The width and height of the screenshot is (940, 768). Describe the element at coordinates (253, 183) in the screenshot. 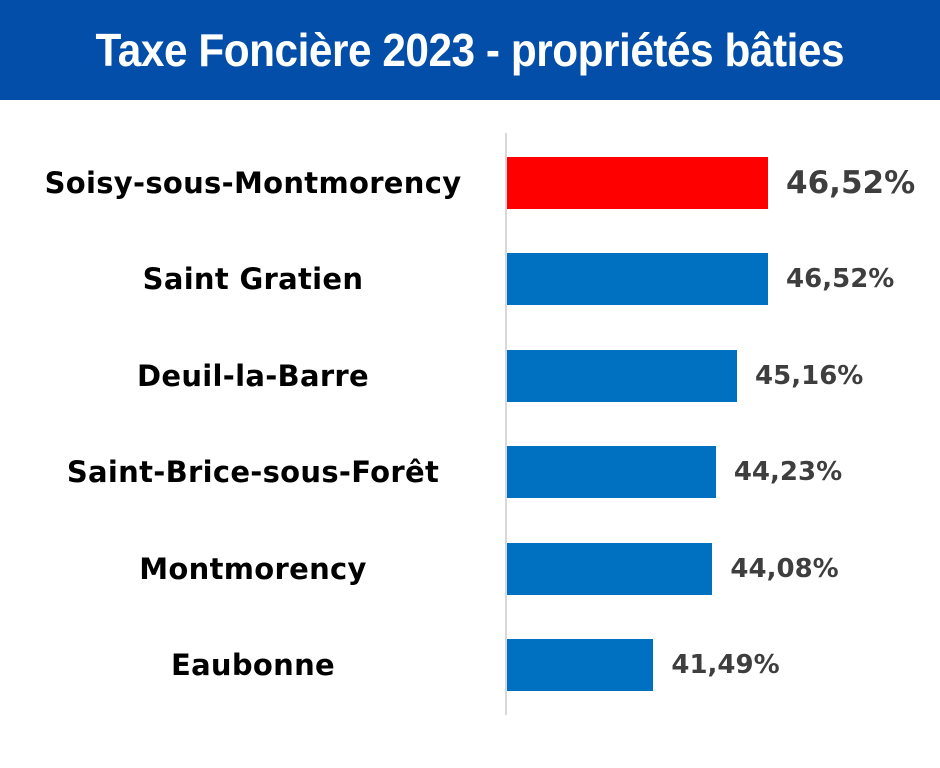

I see `category-label: Soisy-sous-Montmorency` at that location.